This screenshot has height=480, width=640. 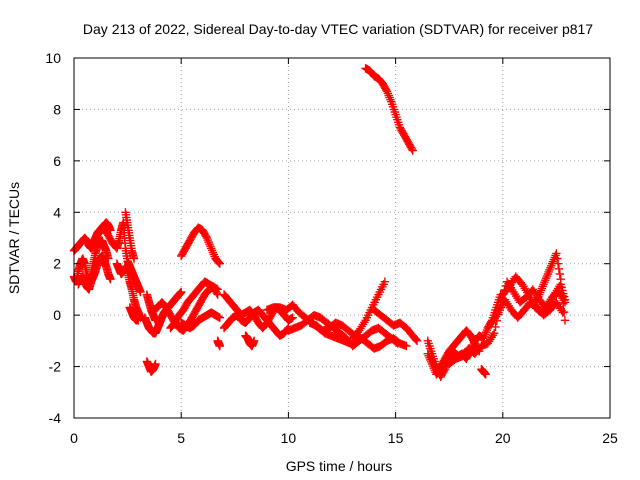 What do you see at coordinates (74, 438) in the screenshot?
I see `x-tick-label: 0` at bounding box center [74, 438].